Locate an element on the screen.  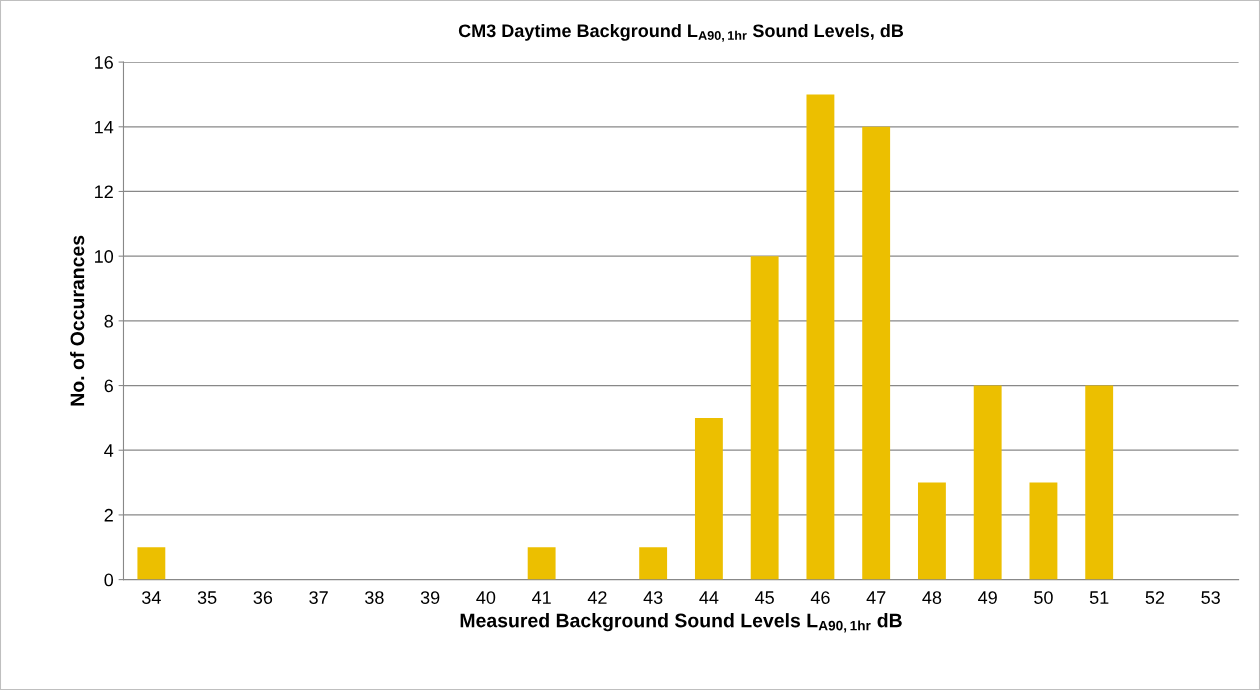
x-tick-label: 48 is located at coordinates (932, 597).